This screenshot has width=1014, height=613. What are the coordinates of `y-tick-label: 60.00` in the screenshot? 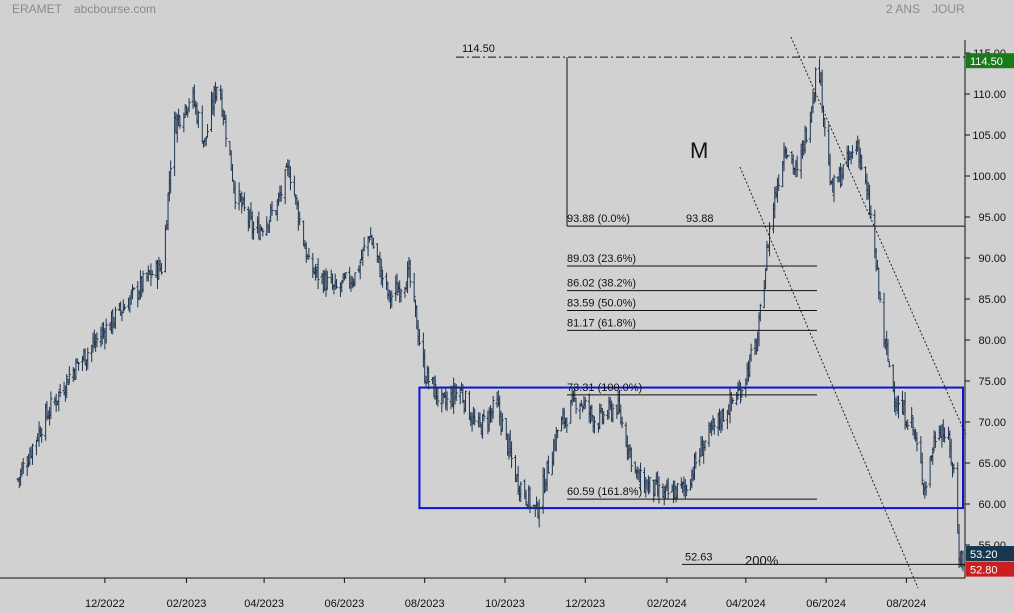 It's located at (992, 505).